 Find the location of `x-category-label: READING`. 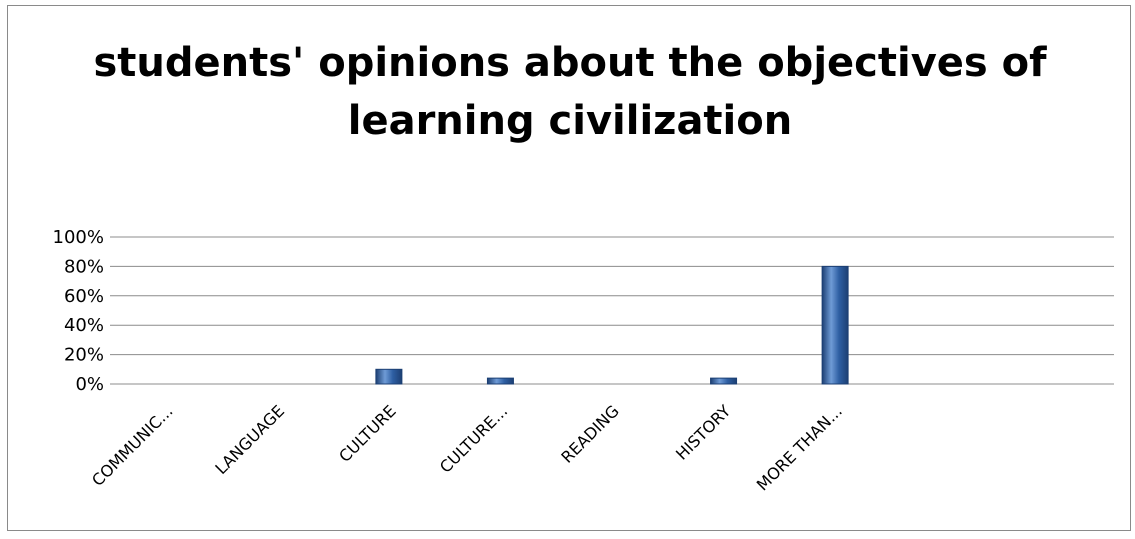

x-category-label: READING is located at coordinates (589, 433).